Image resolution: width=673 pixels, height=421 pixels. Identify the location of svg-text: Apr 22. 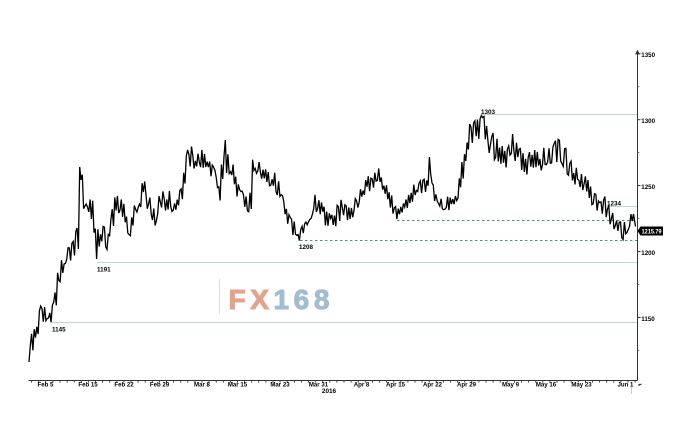
(433, 384).